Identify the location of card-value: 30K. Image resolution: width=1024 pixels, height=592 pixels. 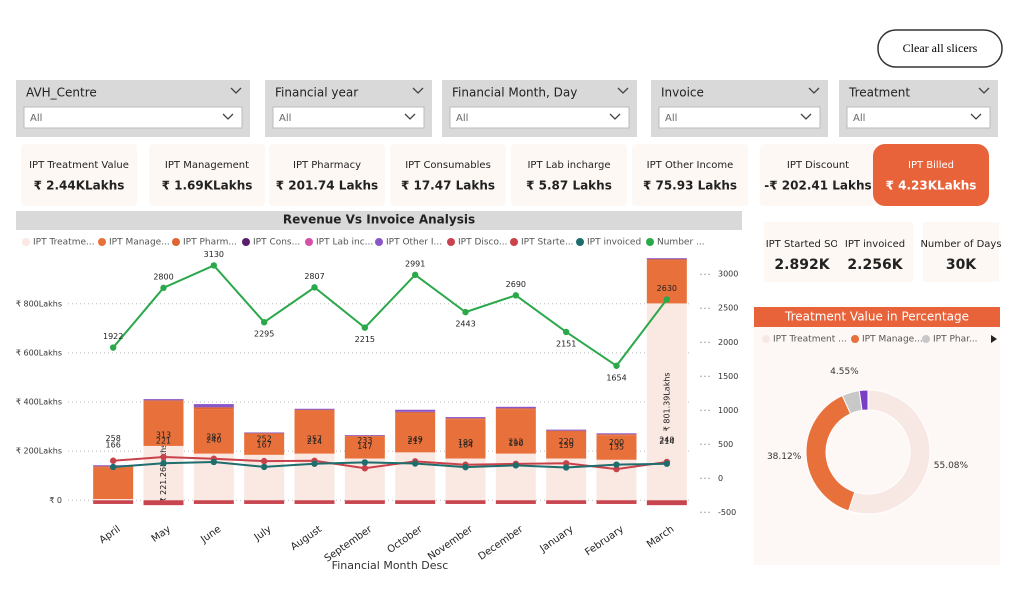
(961, 265).